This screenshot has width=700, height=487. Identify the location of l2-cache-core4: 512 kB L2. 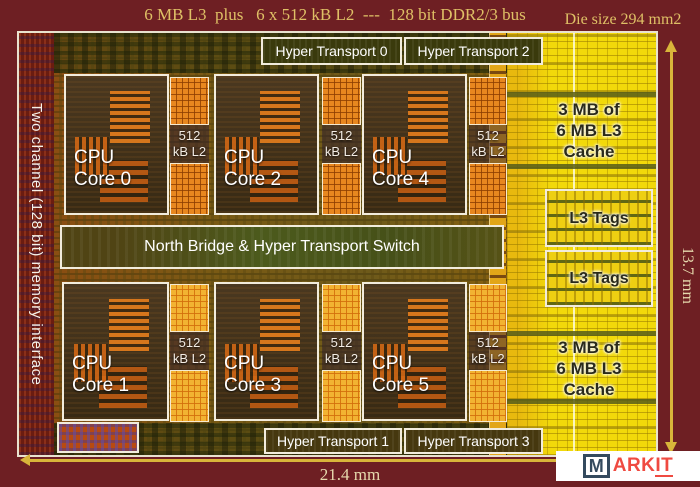
(488, 146).